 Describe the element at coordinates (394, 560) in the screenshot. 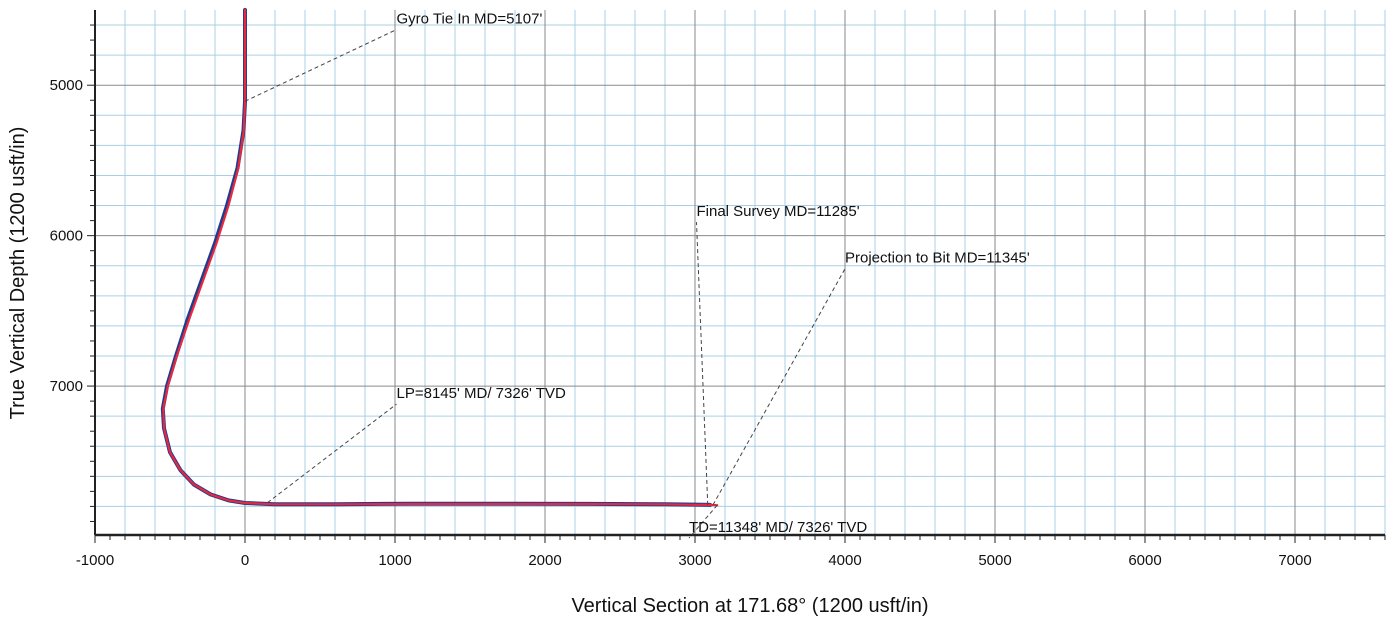

I see `x-tick-label: 1000` at that location.